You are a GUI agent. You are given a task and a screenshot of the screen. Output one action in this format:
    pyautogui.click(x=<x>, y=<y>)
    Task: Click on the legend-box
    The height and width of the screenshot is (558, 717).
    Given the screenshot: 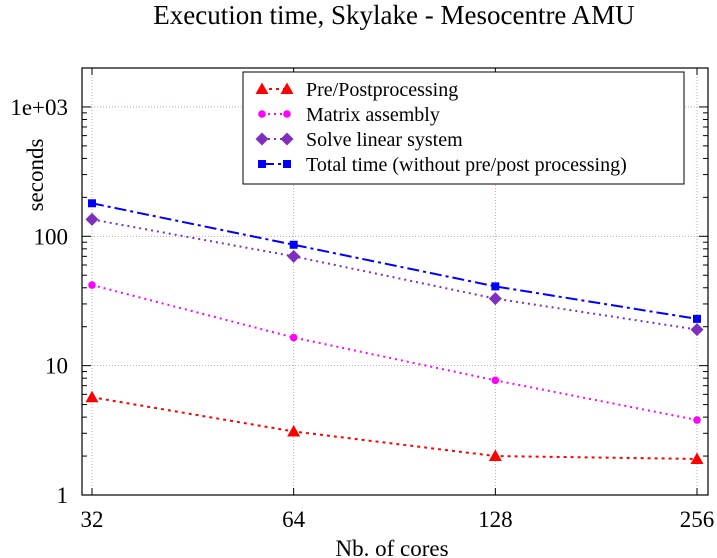 What is the action you would take?
    pyautogui.click(x=463, y=128)
    